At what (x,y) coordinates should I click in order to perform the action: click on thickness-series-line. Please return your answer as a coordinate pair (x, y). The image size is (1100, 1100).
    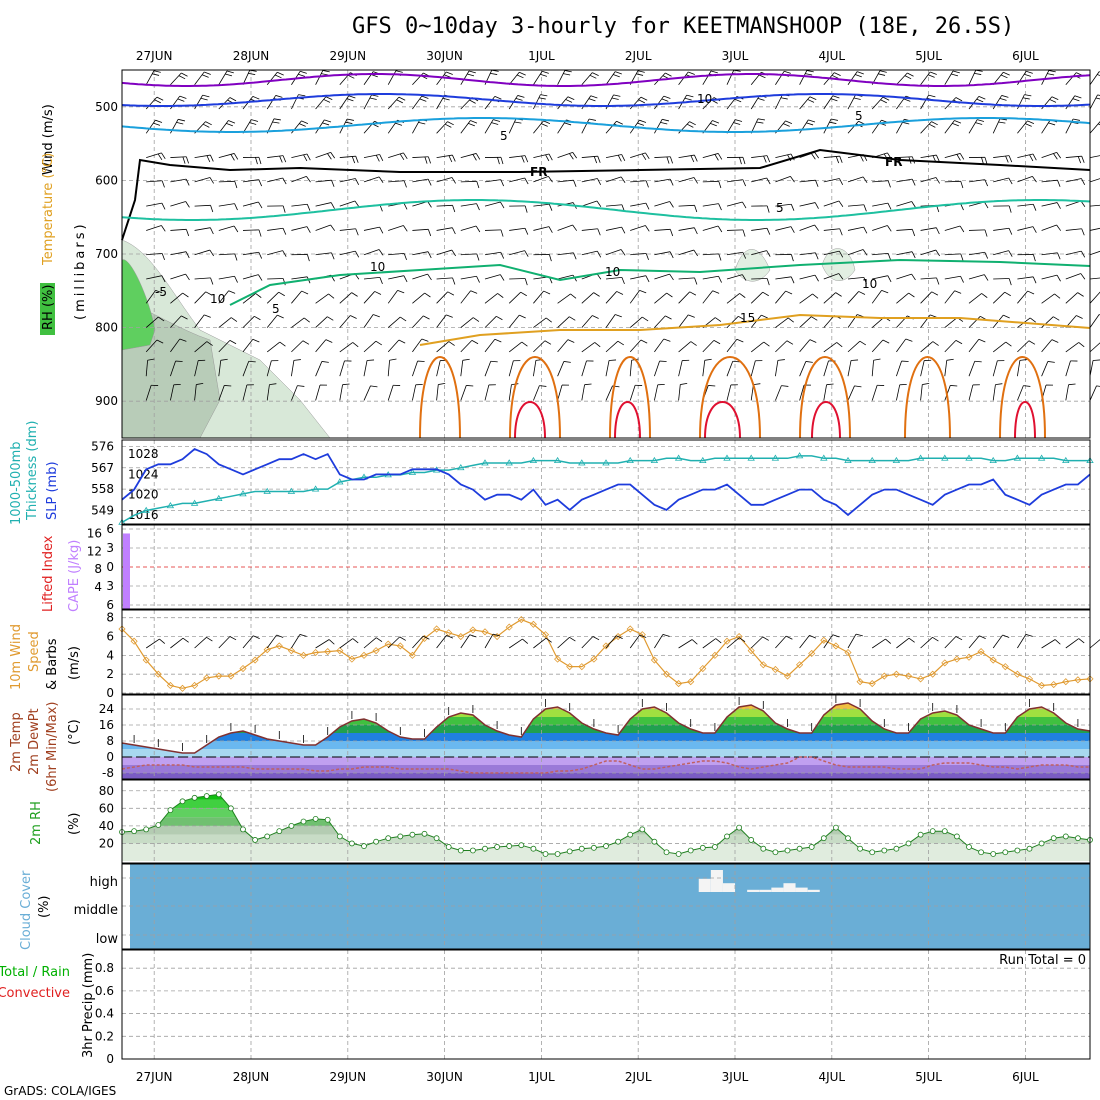
    Looking at the image, I should click on (605, 489).